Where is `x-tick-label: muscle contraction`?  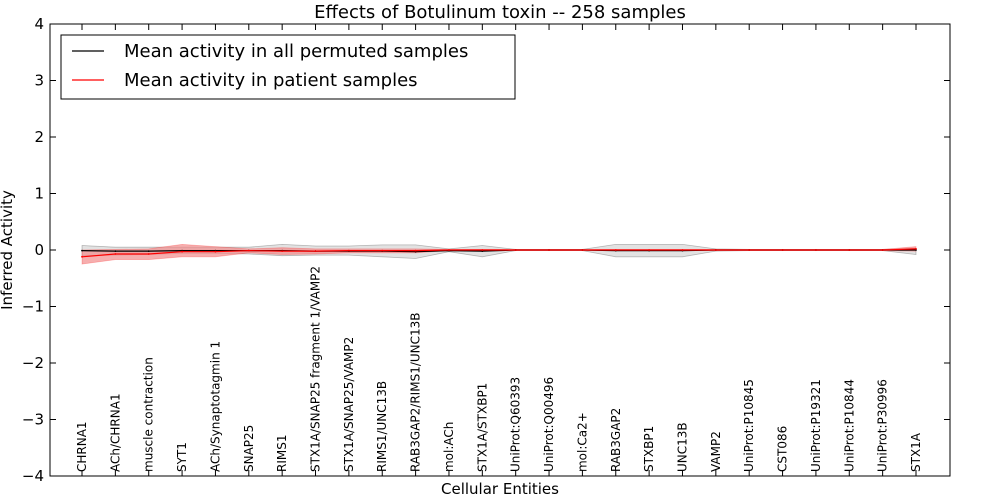
x-tick-label: muscle contraction is located at coordinates (149, 414).